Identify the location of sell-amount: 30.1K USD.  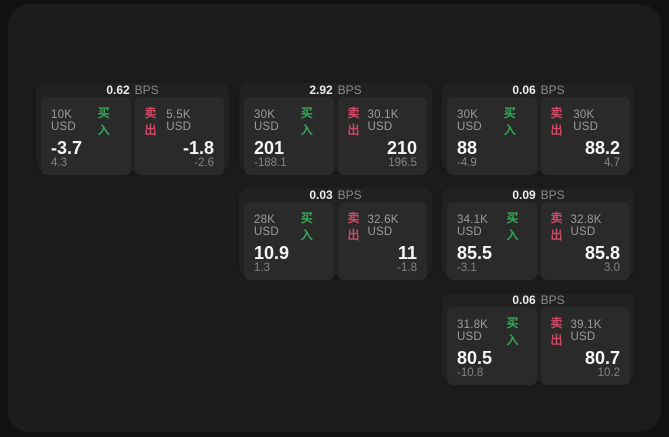
(383, 121).